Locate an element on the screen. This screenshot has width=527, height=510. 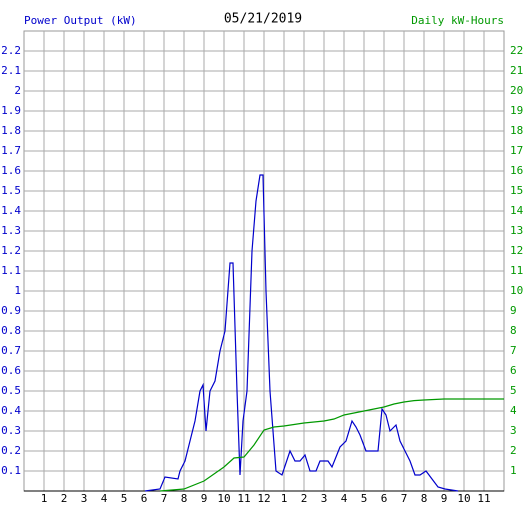
y2-tick-label: 10 is located at coordinates (516, 290).